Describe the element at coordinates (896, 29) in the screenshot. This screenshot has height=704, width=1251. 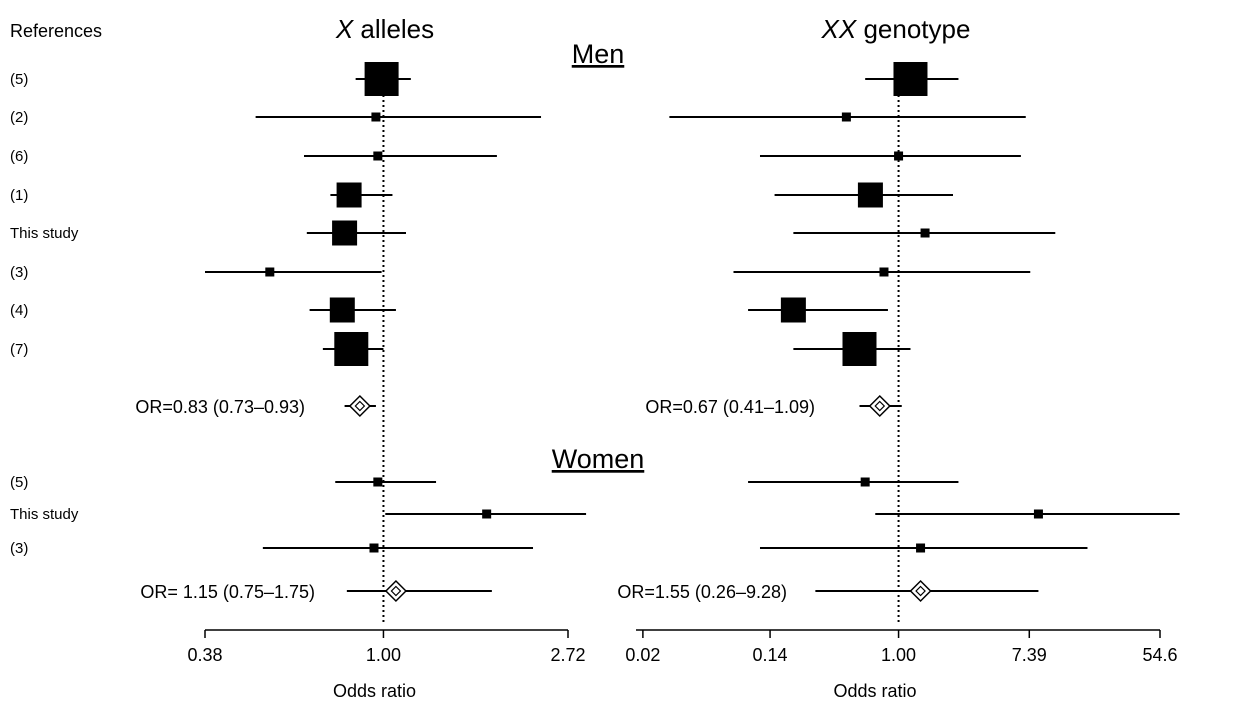
I see `panel-title: XX genotype` at that location.